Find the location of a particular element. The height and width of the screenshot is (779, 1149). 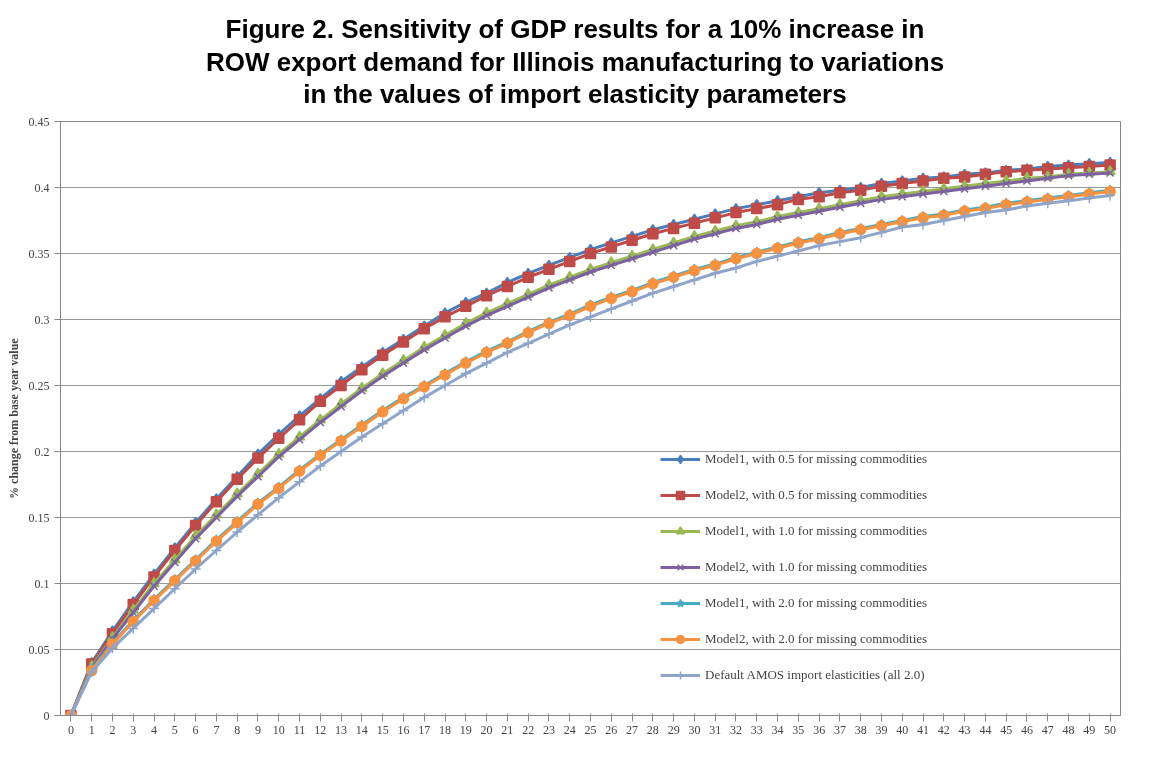

x-tick-label: 2 is located at coordinates (112, 729).